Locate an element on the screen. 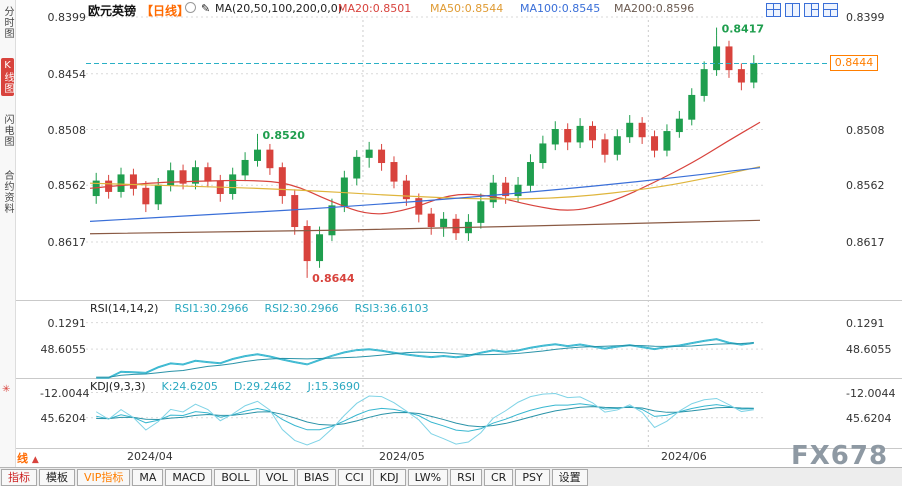 The height and width of the screenshot is (486, 902). rsi2-value: RSI2:30.2966 is located at coordinates (301, 308).